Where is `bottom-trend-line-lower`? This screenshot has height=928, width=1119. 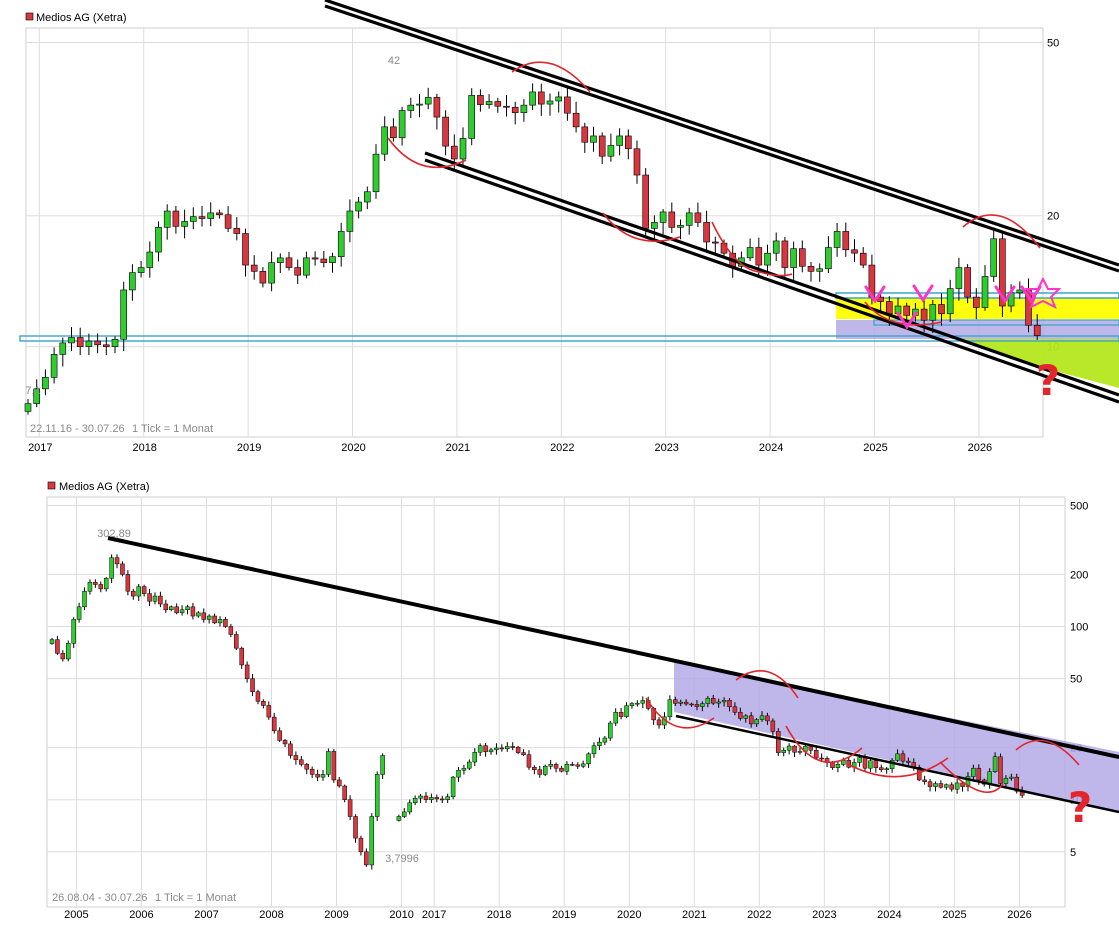
bottom-trend-line-lower is located at coordinates (897, 764).